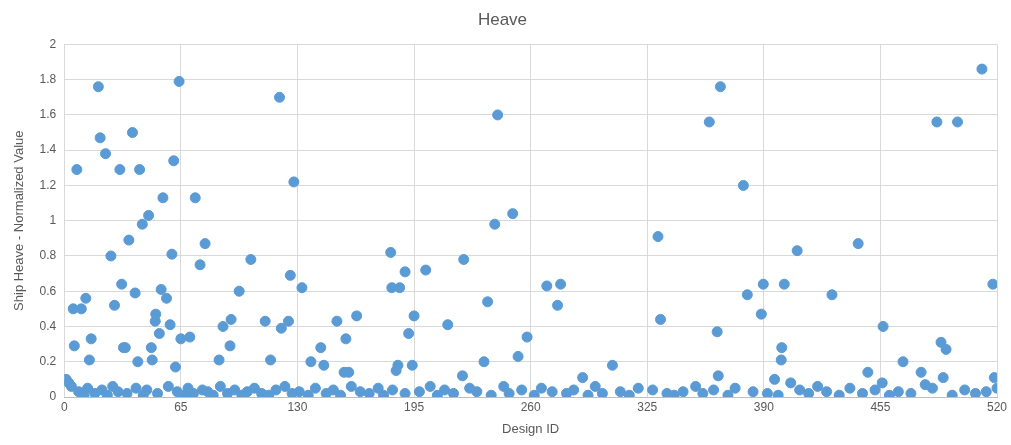 This screenshot has height=445, width=1011. What do you see at coordinates (48, 149) in the screenshot?
I see `y-tick-label: 1.4` at bounding box center [48, 149].